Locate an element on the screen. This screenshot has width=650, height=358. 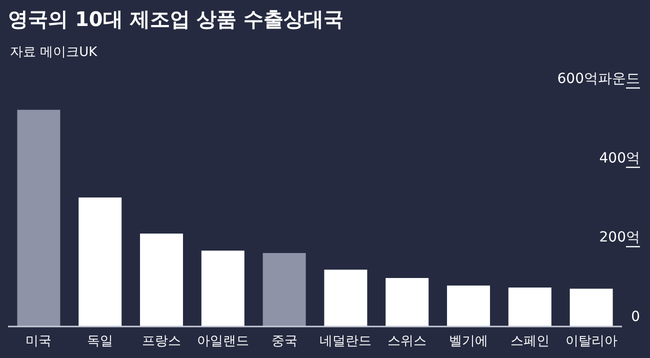
chart-title: 영국의 10대 제조업 상품 수출상대국 is located at coordinates (176, 19).